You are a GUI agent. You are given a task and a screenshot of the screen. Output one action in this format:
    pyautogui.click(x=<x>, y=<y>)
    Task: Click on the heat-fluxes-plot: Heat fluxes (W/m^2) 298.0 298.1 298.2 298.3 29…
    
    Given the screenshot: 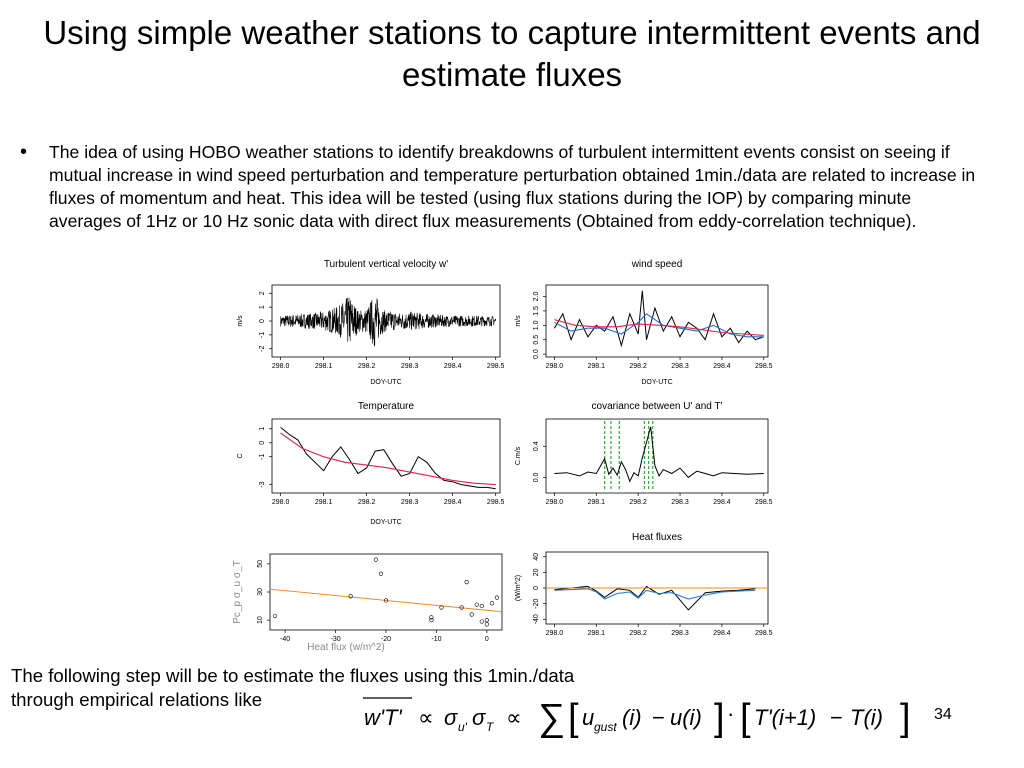 What is the action you would take?
    pyautogui.click(x=644, y=584)
    